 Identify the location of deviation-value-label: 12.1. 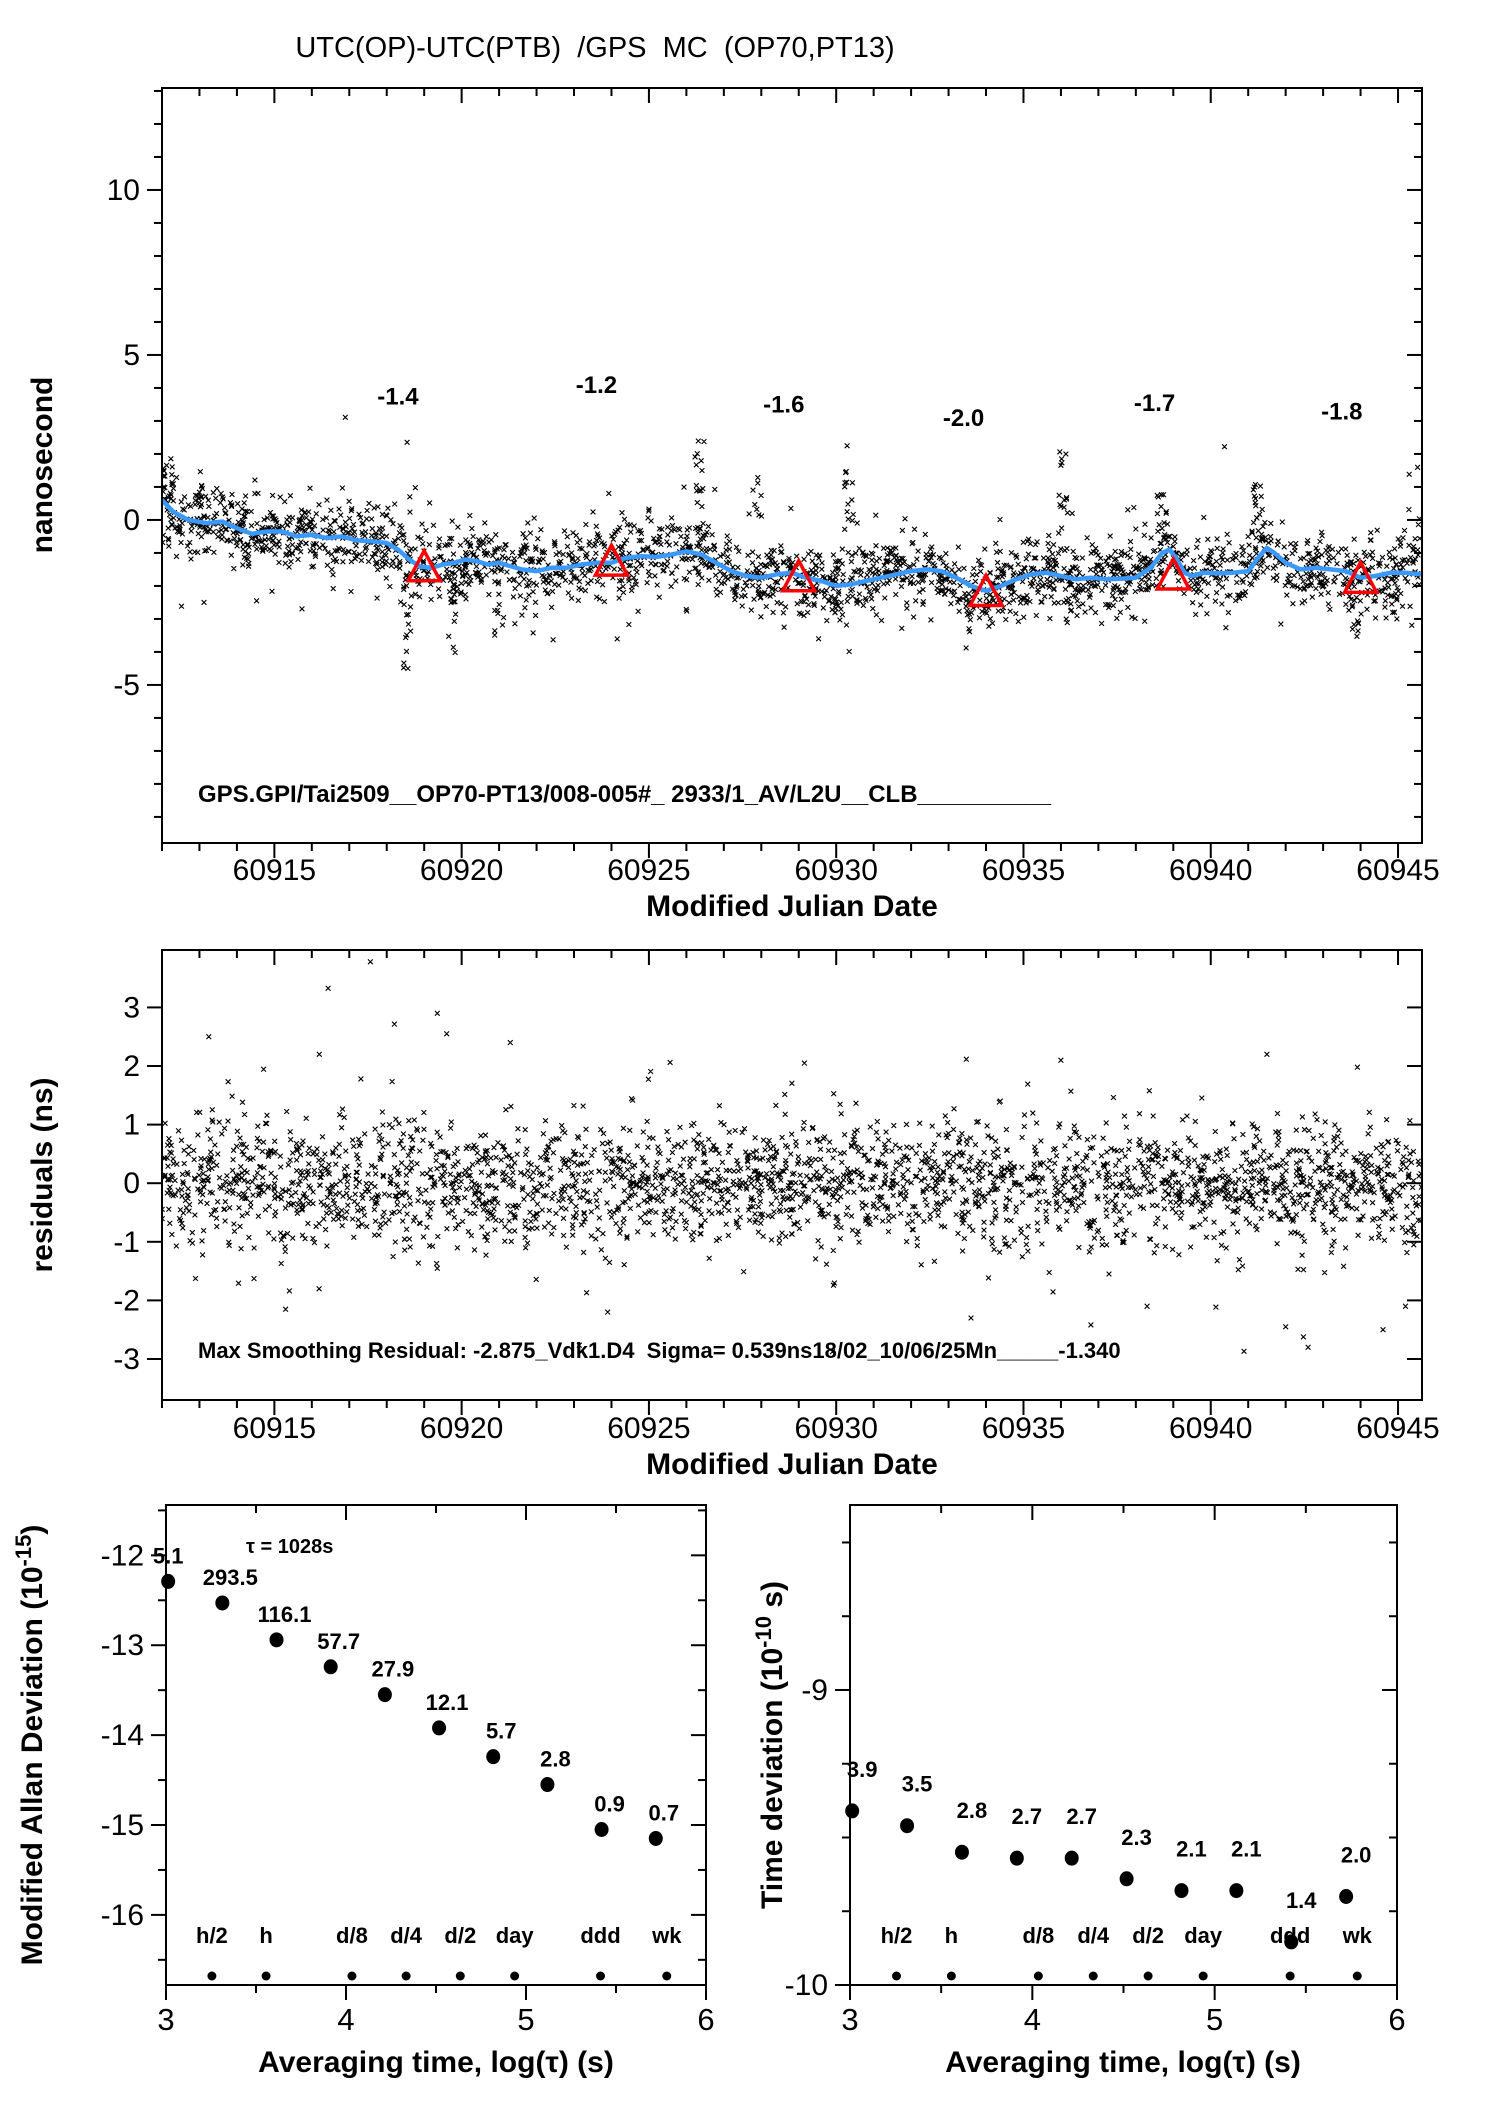
(447, 1702).